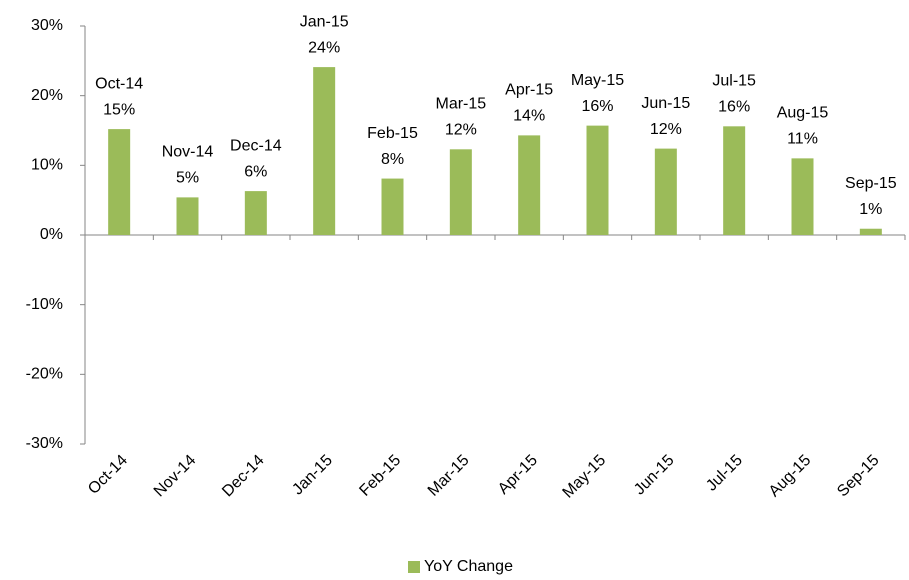  What do you see at coordinates (312, 475) in the screenshot?
I see `x-tick-label: Jan-15` at bounding box center [312, 475].